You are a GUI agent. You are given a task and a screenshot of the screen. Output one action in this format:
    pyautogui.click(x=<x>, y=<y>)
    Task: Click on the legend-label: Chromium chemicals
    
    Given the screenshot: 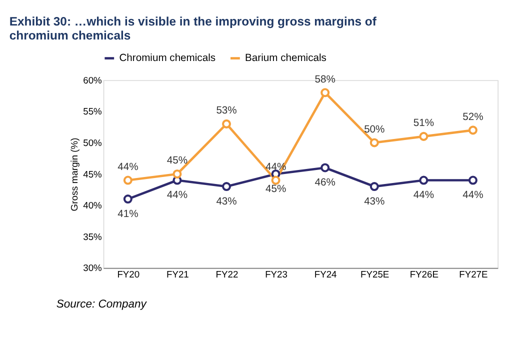 What is the action you would take?
    pyautogui.click(x=167, y=58)
    